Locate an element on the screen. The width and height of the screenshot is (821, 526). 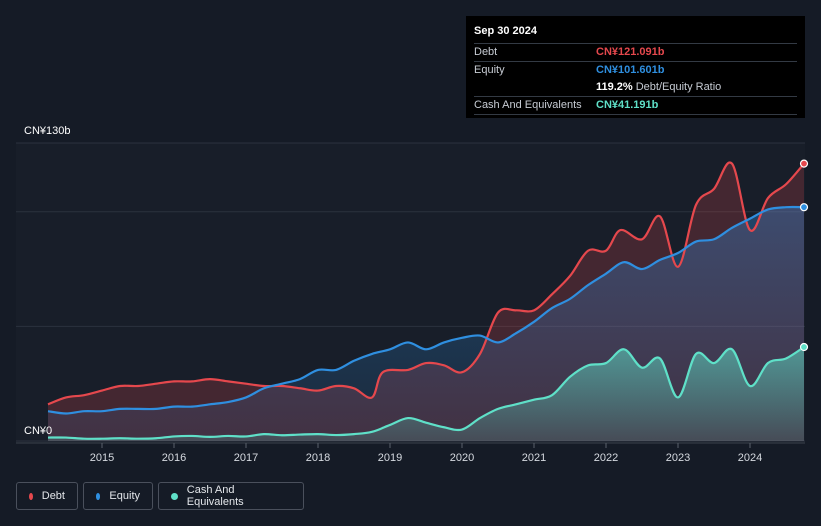
debt-endpoint is located at coordinates (804, 163).